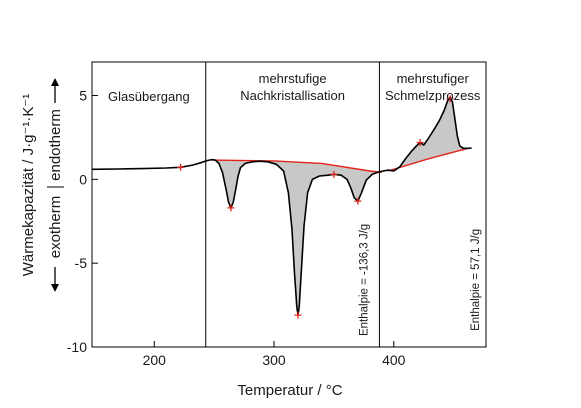 The image size is (581, 408). What do you see at coordinates (289, 390) in the screenshot?
I see `x-axis-title: Temperatur / °C` at bounding box center [289, 390].